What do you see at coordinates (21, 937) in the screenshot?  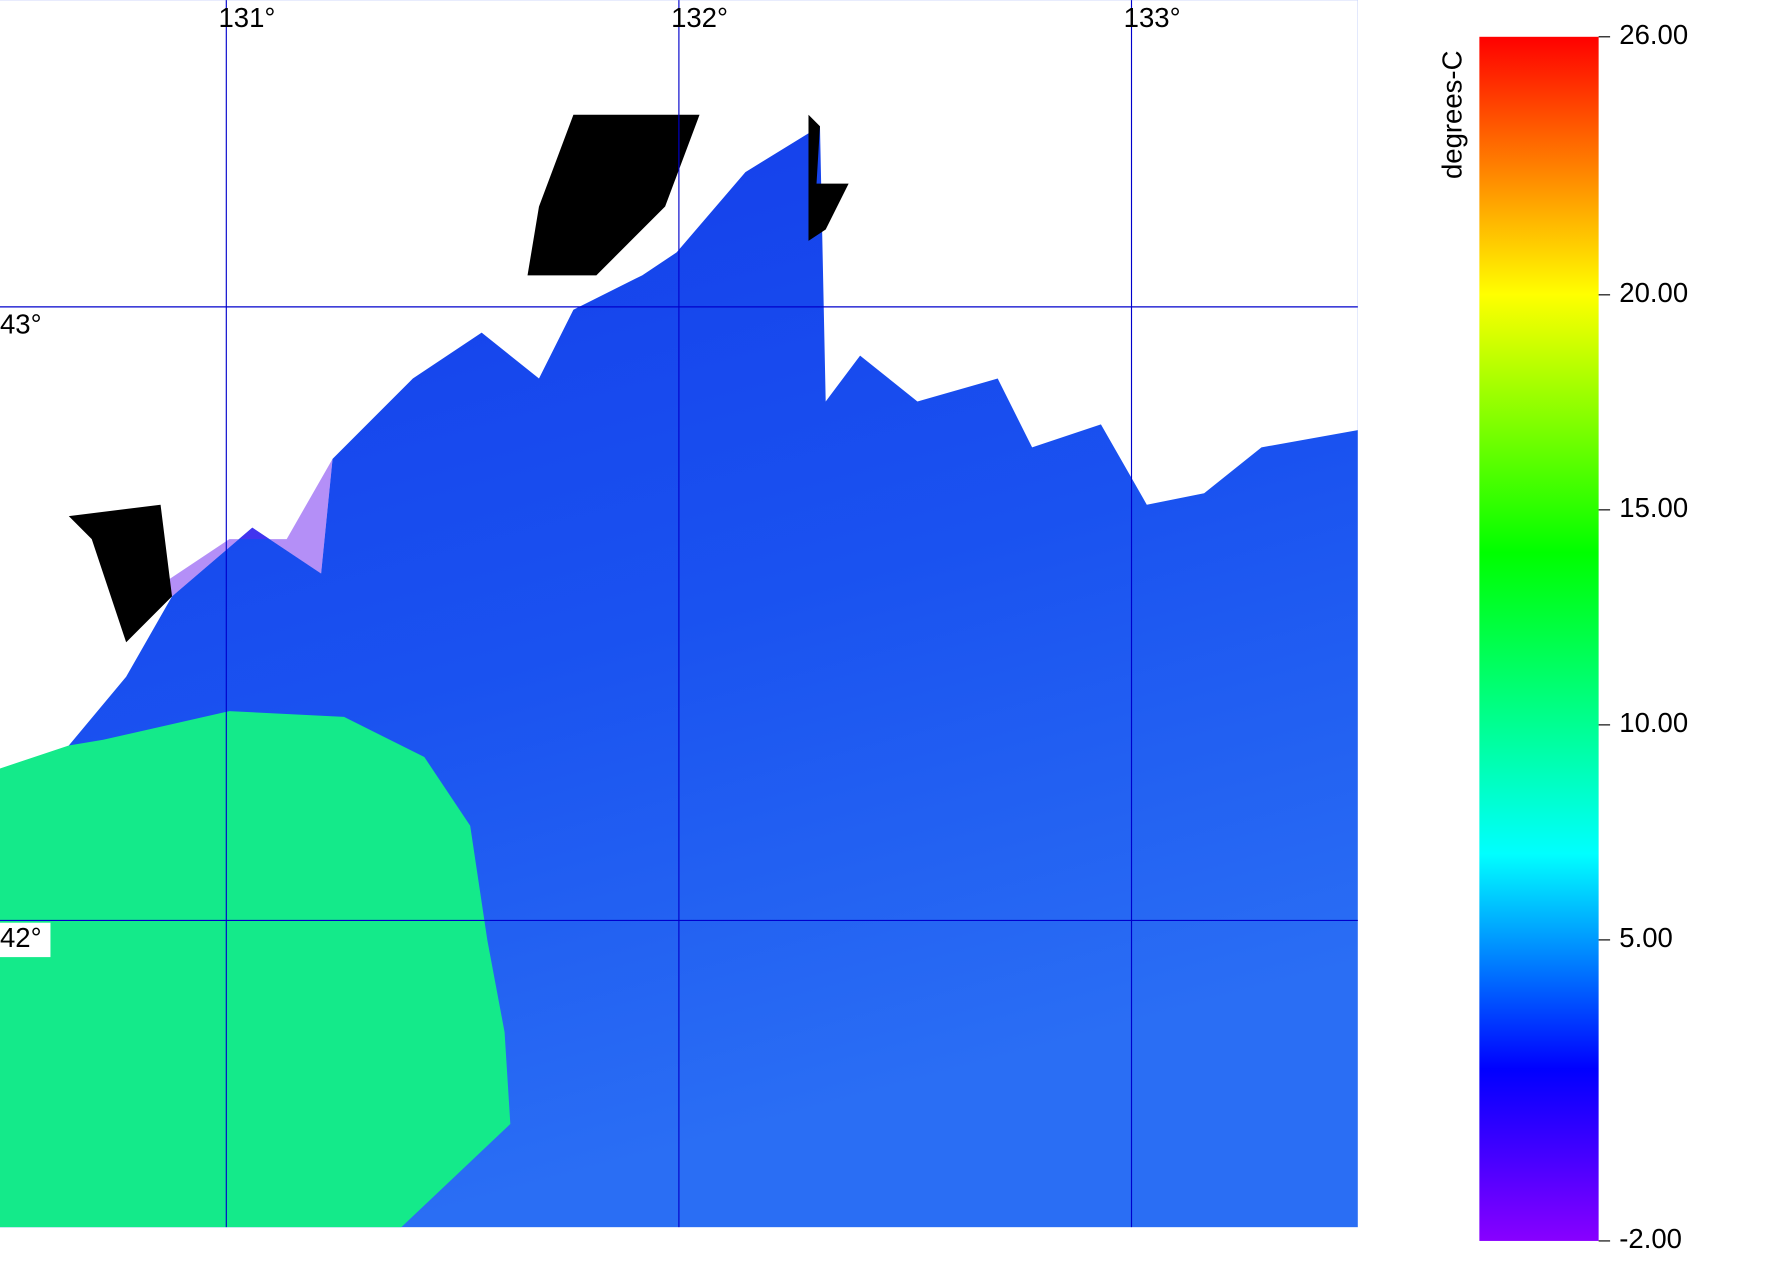 I see `lat-tick-label: 42°` at bounding box center [21, 937].